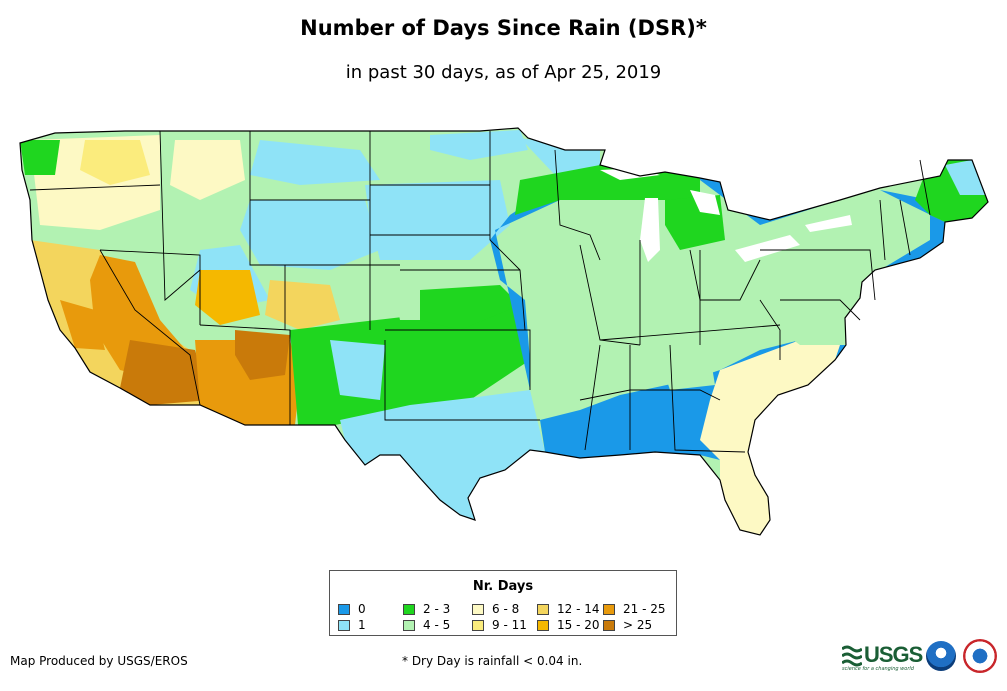 The height and width of the screenshot is (691, 1007). Describe the element at coordinates (878, 669) in the screenshot. I see `usgs-tagline: science for a changing world` at that location.